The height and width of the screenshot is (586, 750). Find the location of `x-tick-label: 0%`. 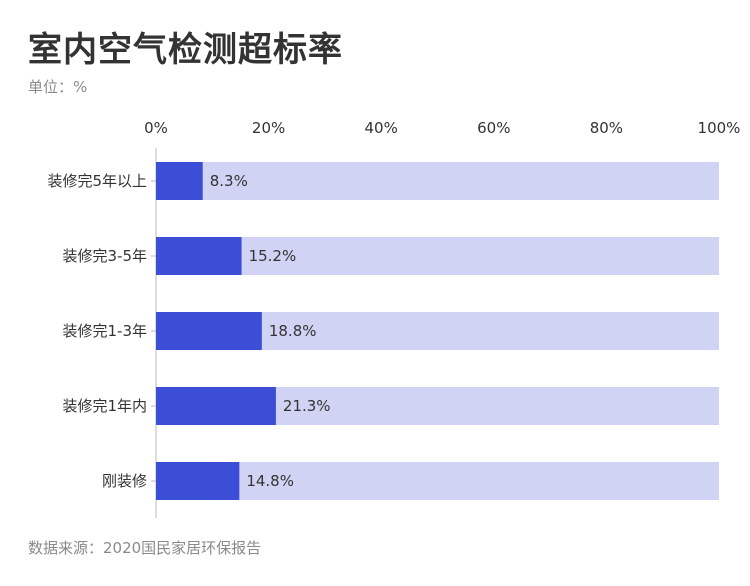

x-tick-label: 0% is located at coordinates (156, 128).